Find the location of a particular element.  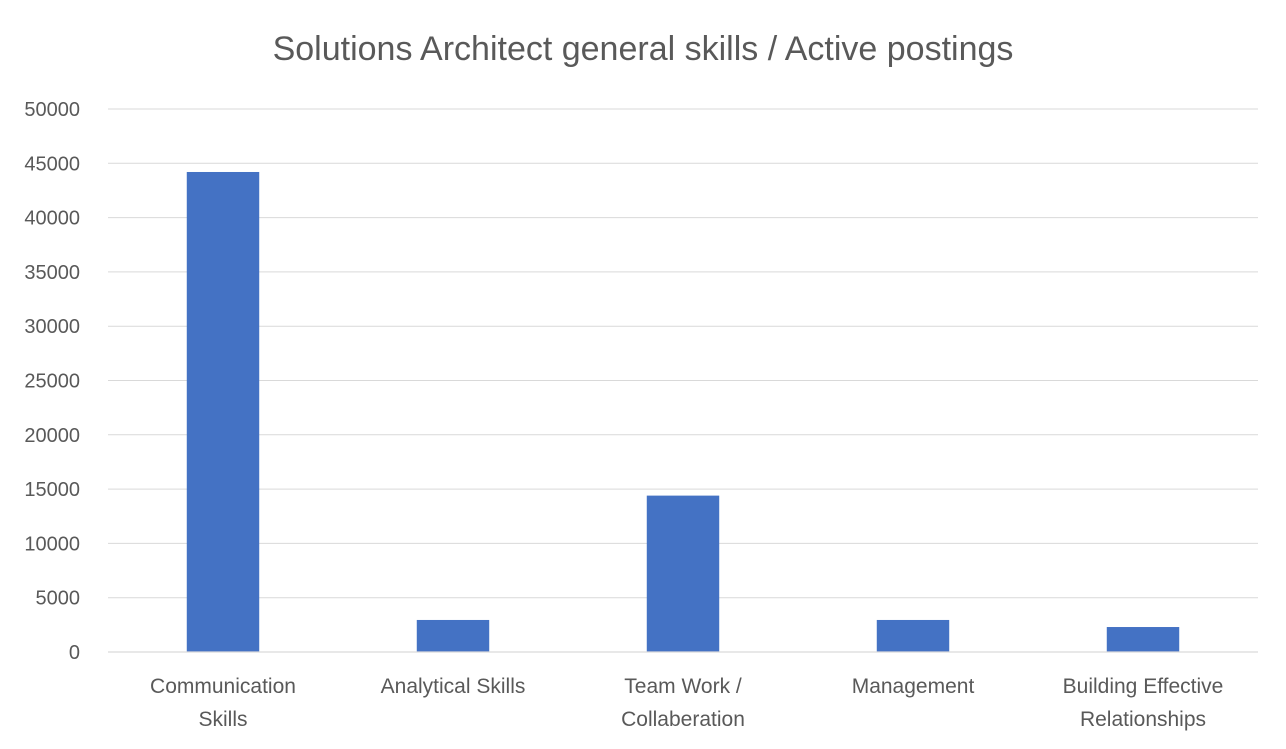

y-tick-label: 0 is located at coordinates (74, 653).